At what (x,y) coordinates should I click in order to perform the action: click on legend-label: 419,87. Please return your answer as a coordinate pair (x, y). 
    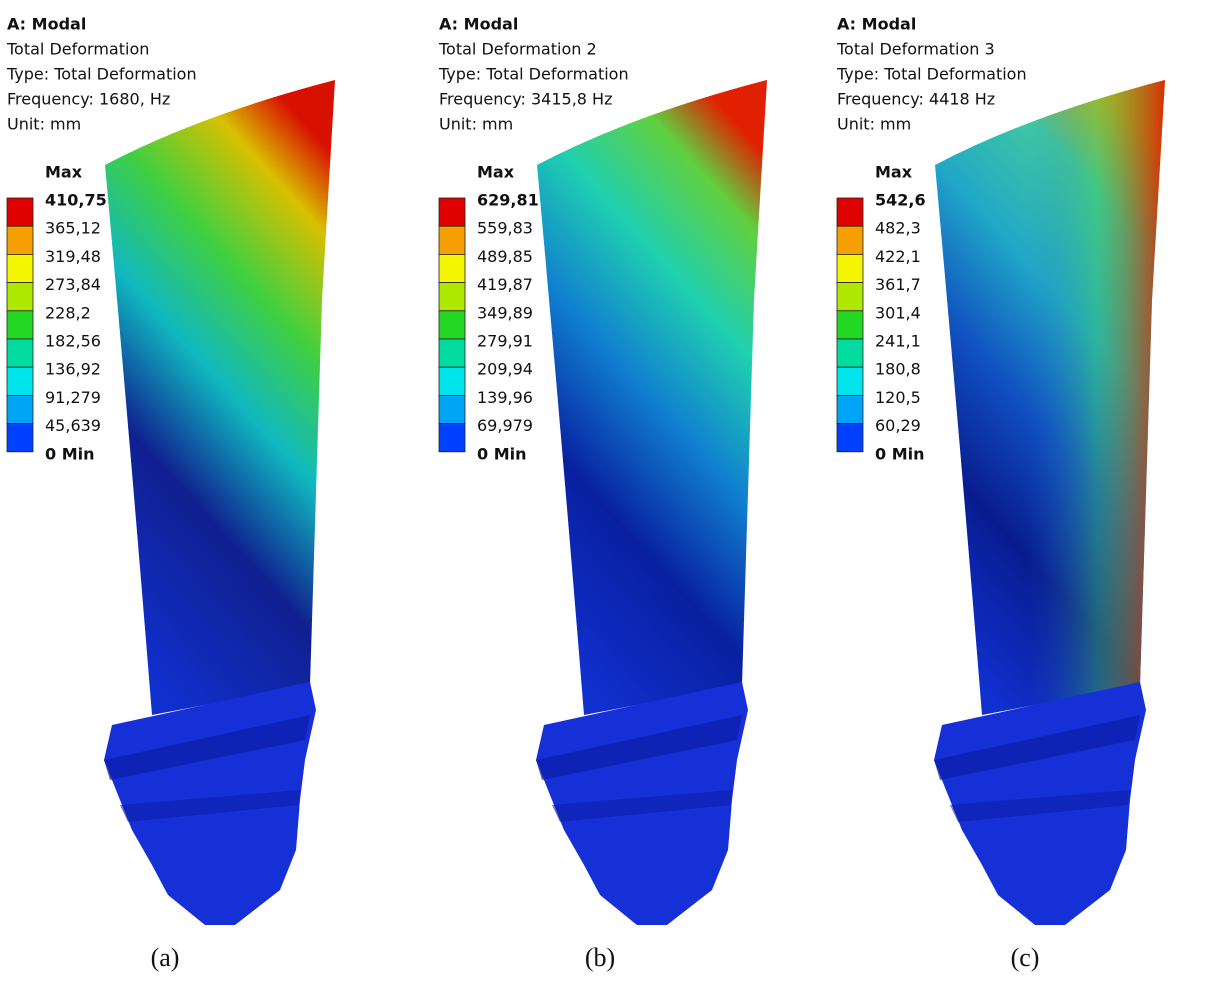
    Looking at the image, I should click on (505, 284).